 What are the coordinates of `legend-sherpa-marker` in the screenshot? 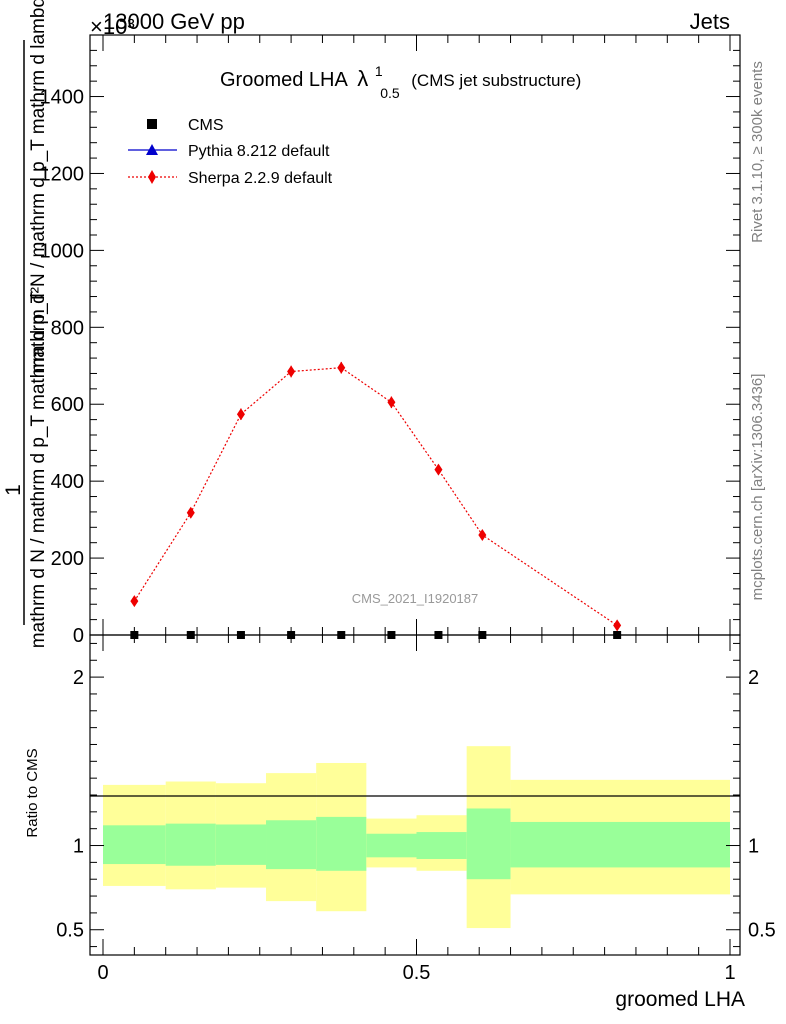 It's located at (152, 177).